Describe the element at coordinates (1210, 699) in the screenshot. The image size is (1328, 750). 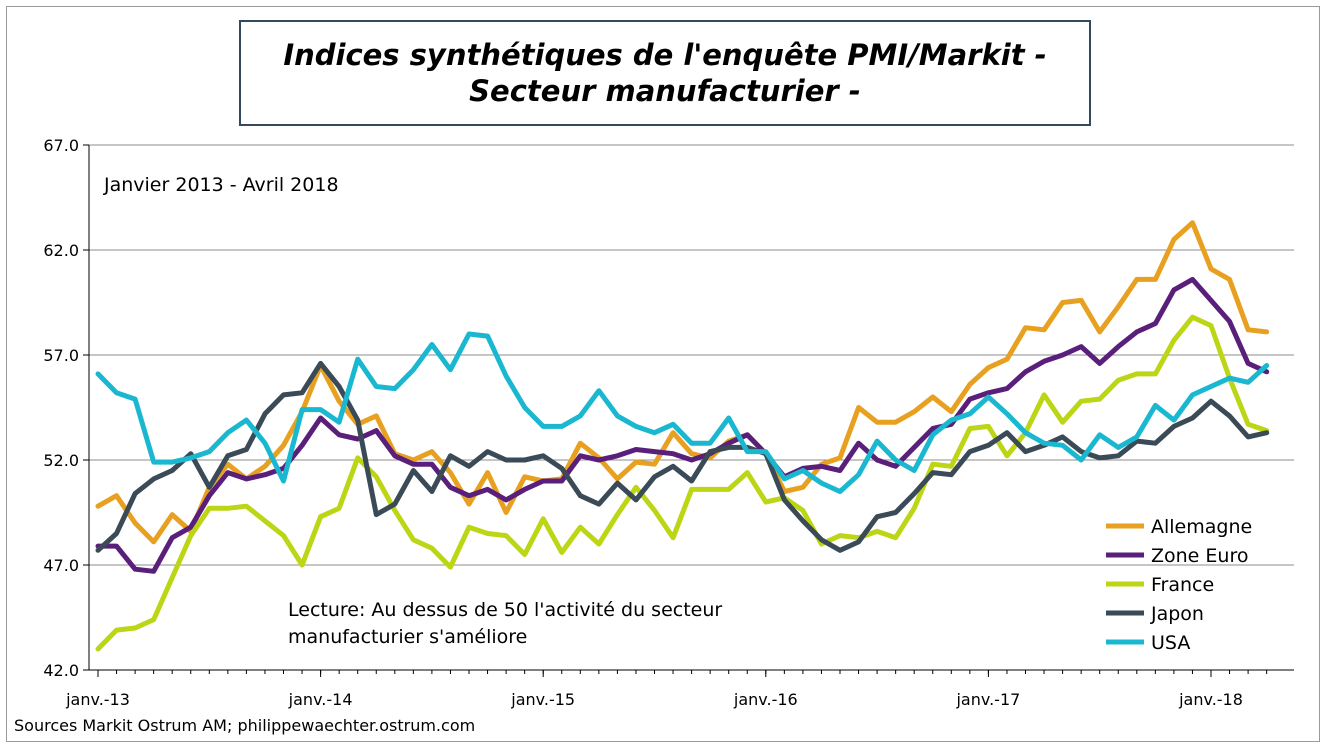
I see `x-tick-label: janv.-18` at that location.